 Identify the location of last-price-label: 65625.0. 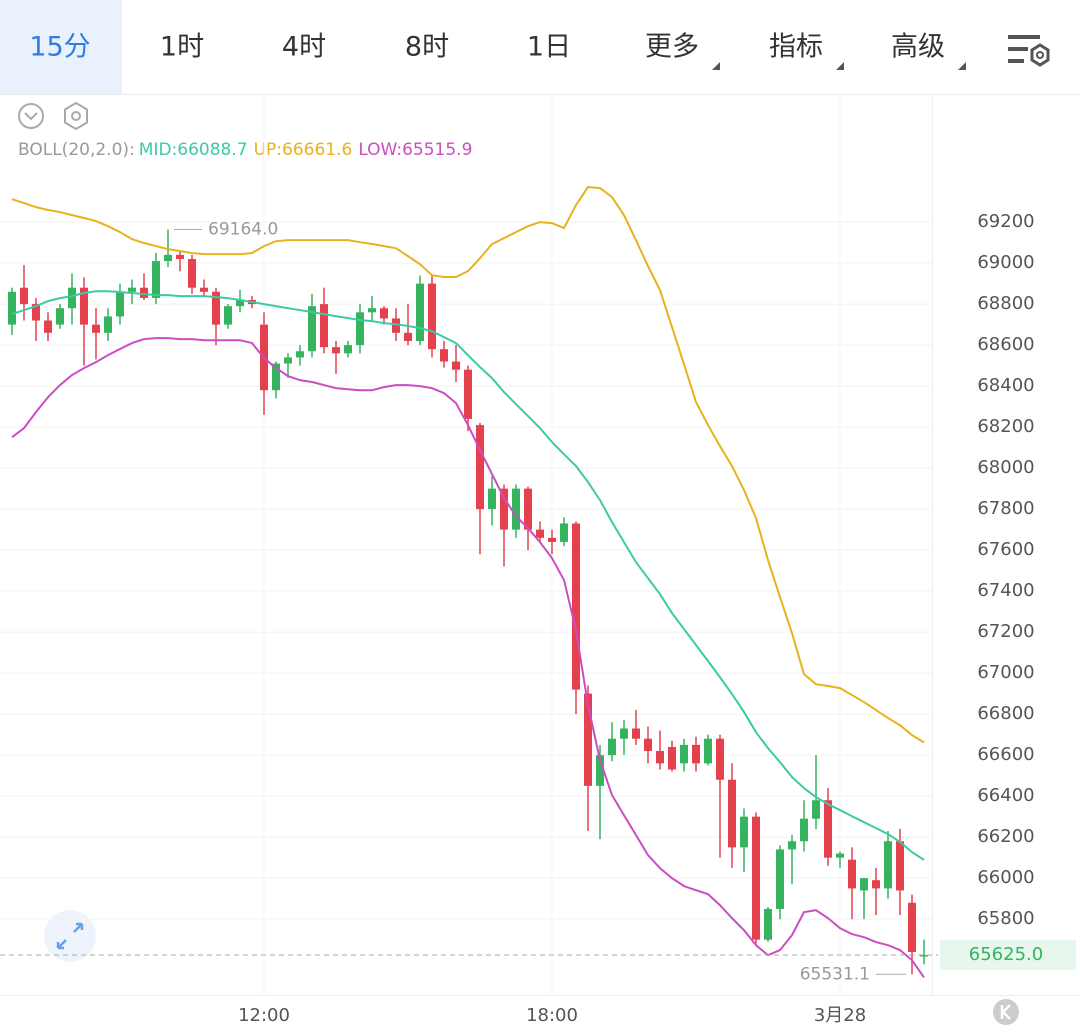
(1006, 954).